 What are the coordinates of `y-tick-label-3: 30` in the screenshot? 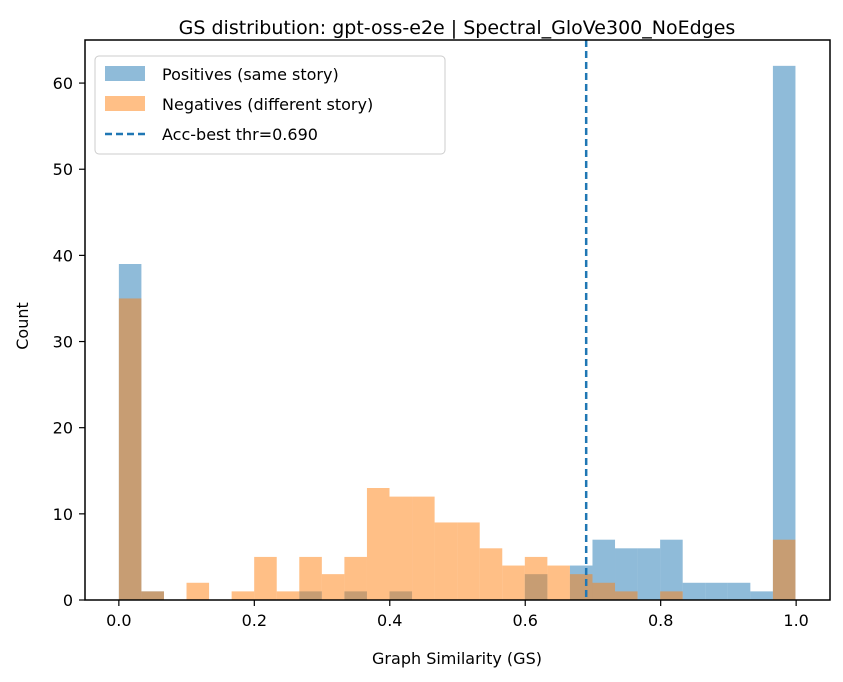 It's located at (63, 342).